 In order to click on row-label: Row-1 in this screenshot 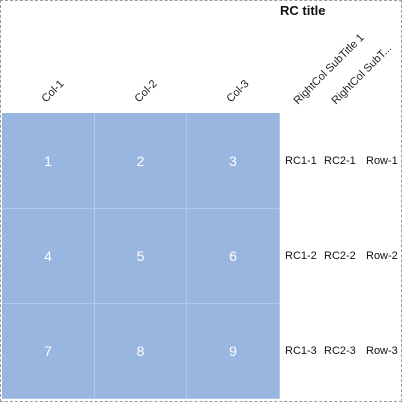, I will do `click(382, 161)`.